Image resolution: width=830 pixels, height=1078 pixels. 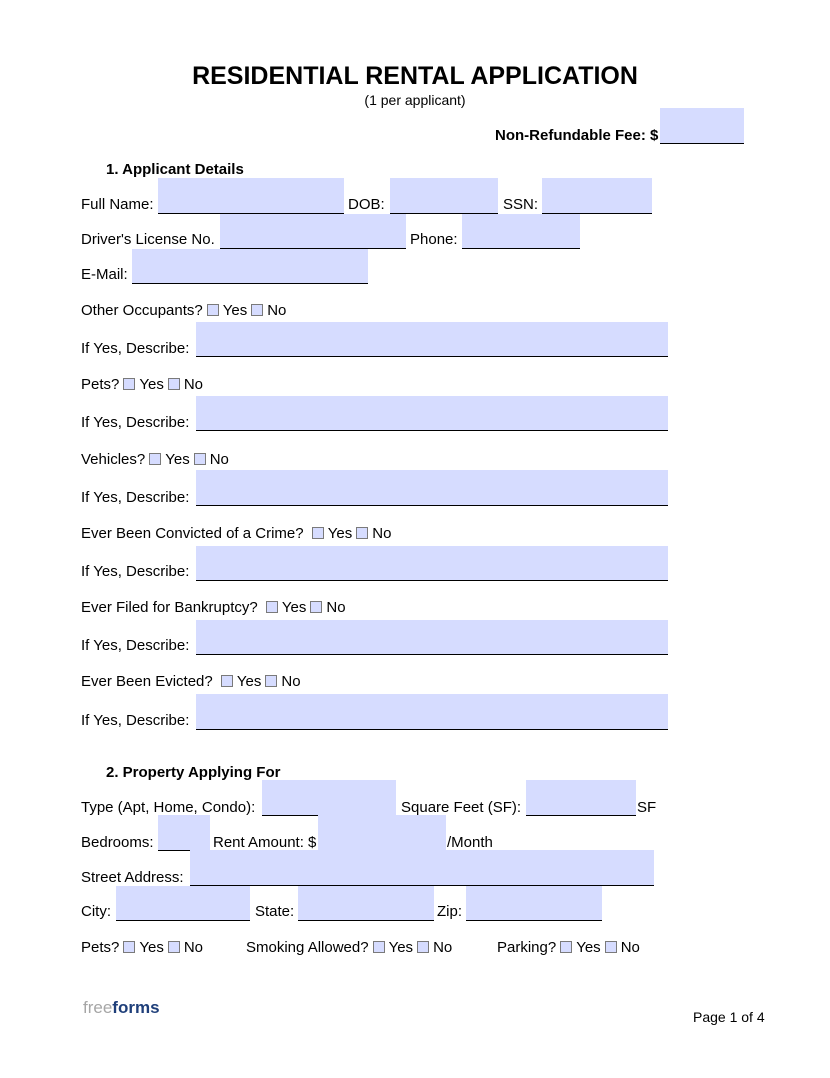 I want to click on evicted-question: Ever Been Evicted? Yes No, so click(x=191, y=682).